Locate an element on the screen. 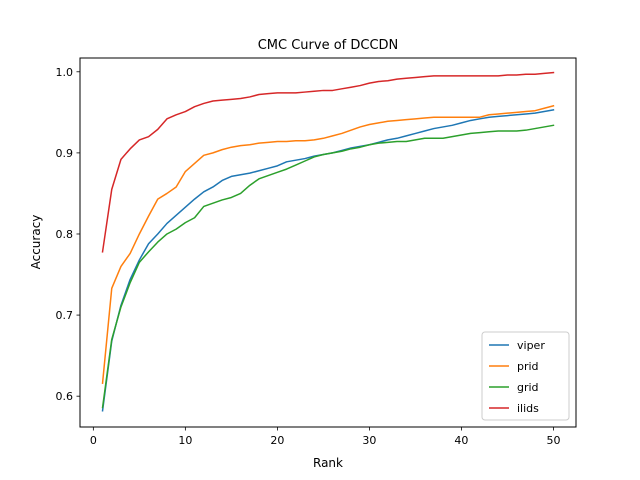  legend-label-viper: viper is located at coordinates (531, 345).